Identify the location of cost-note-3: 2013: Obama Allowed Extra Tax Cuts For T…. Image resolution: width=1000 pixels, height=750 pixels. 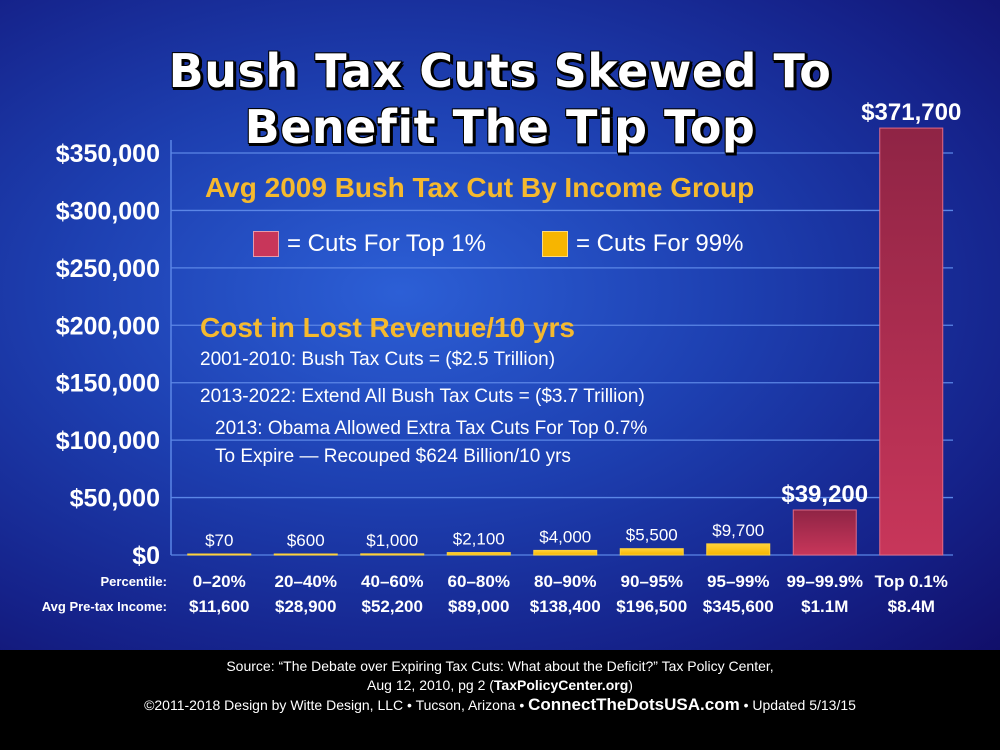
(431, 428).